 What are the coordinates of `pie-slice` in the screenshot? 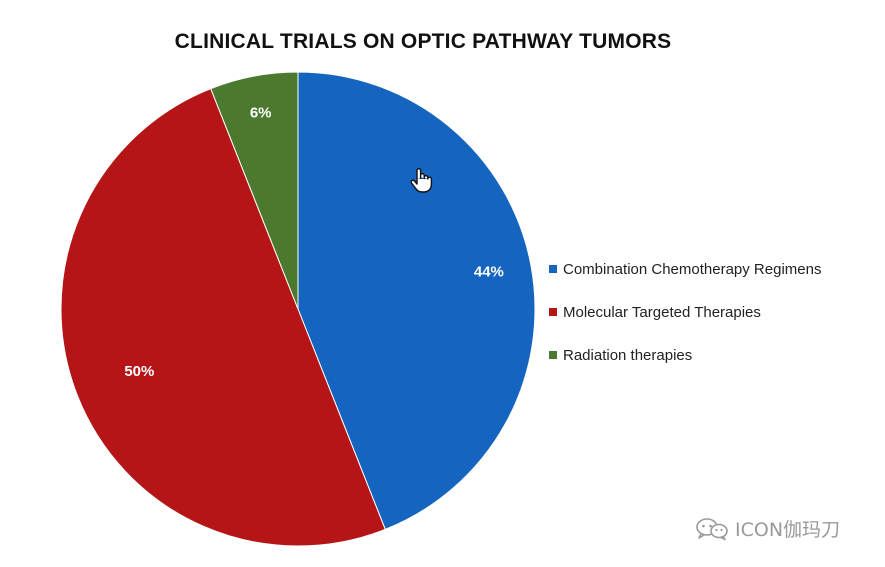 It's located at (254, 190).